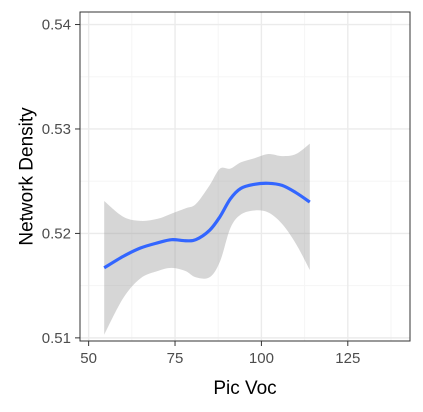  Describe the element at coordinates (56, 338) in the screenshot. I see `y-tick-label: 0.51` at that location.